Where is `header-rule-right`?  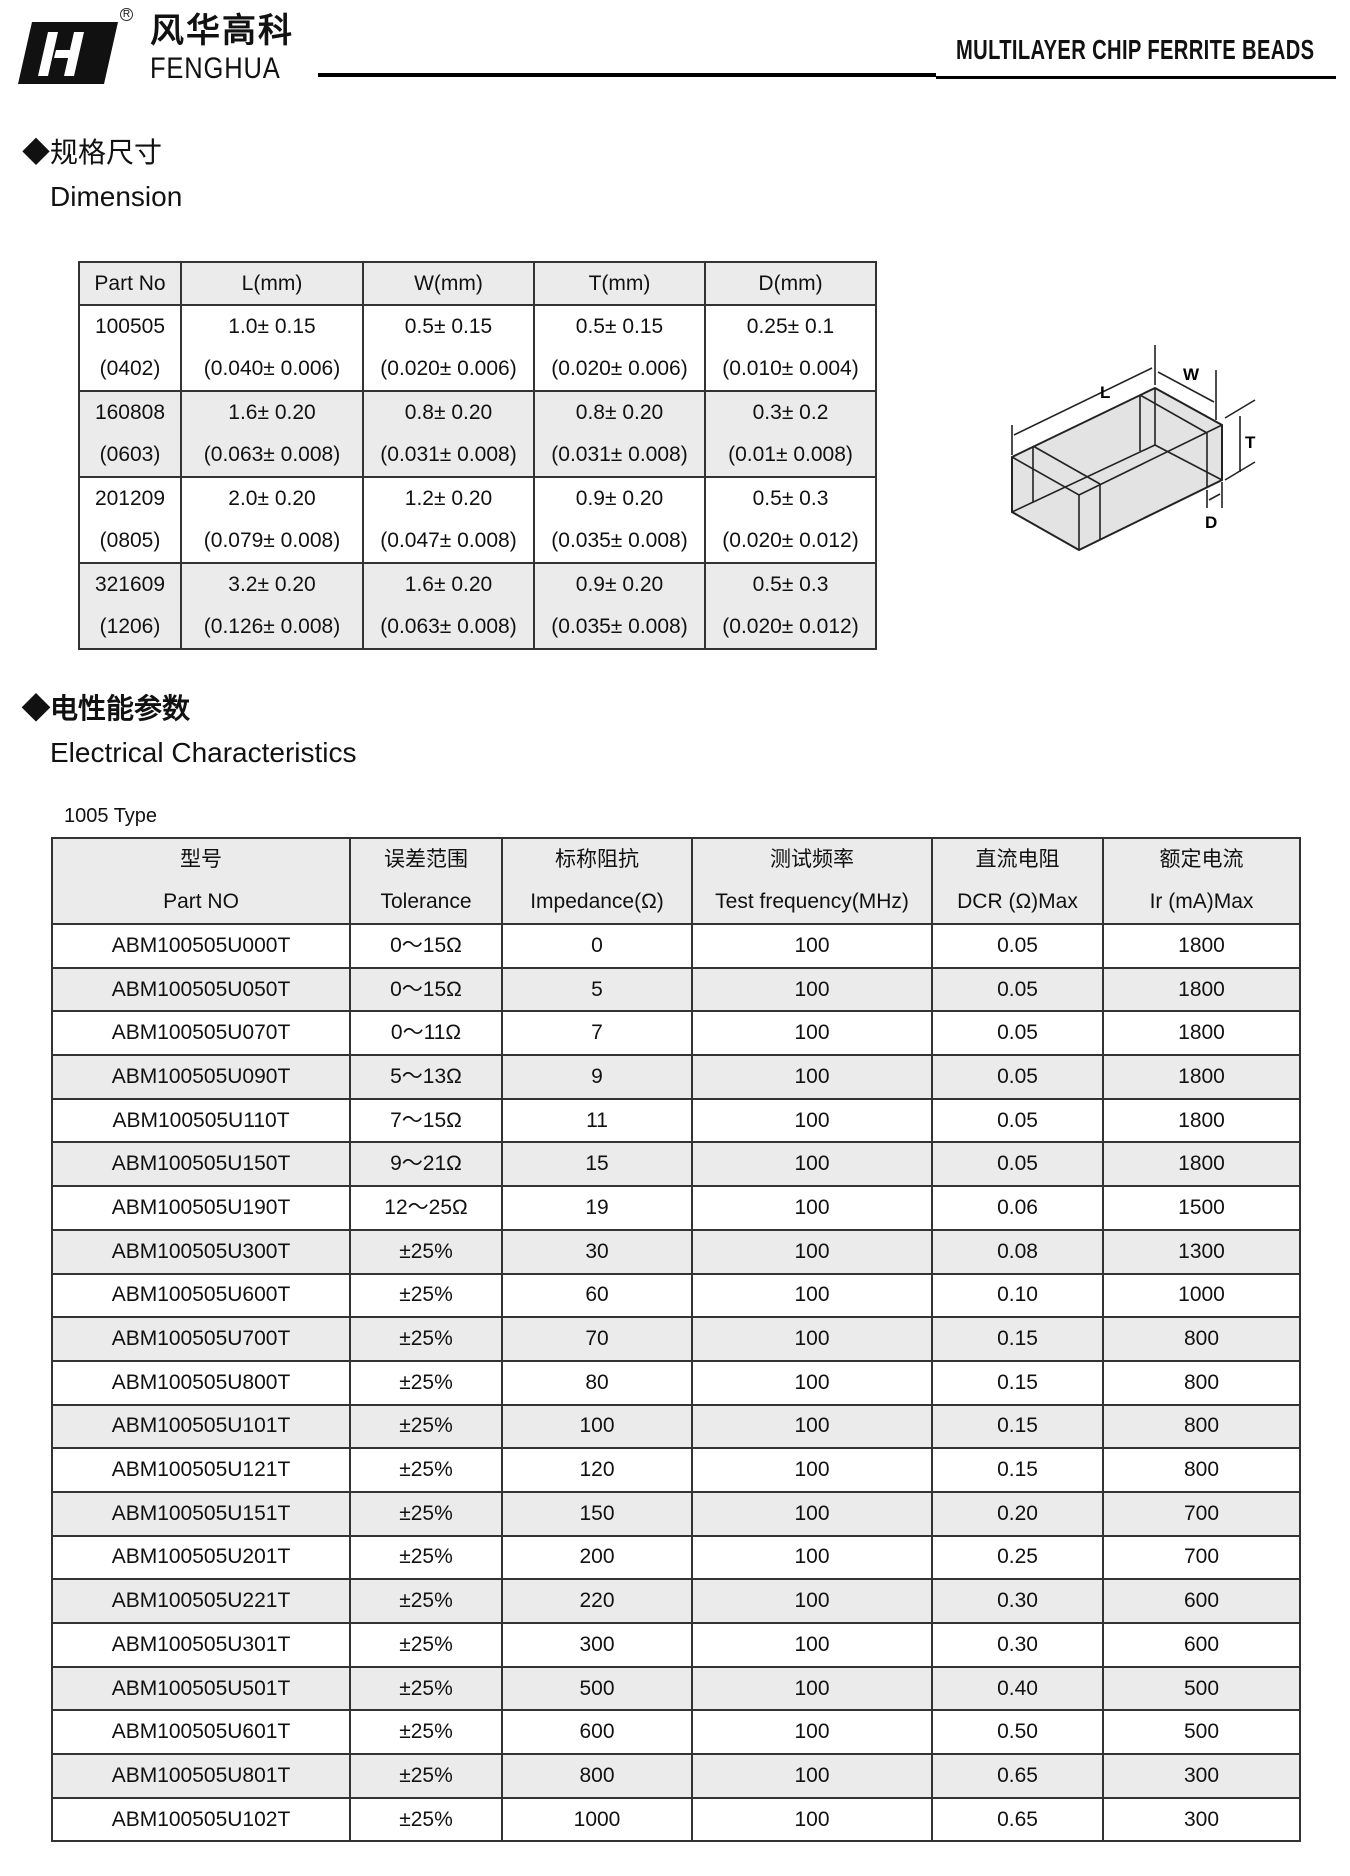
header-rule-right is located at coordinates (1136, 77).